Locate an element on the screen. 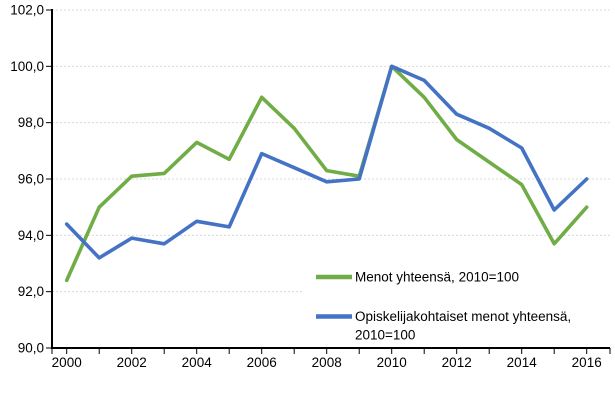  x-tick-label: 2010 is located at coordinates (392, 362).